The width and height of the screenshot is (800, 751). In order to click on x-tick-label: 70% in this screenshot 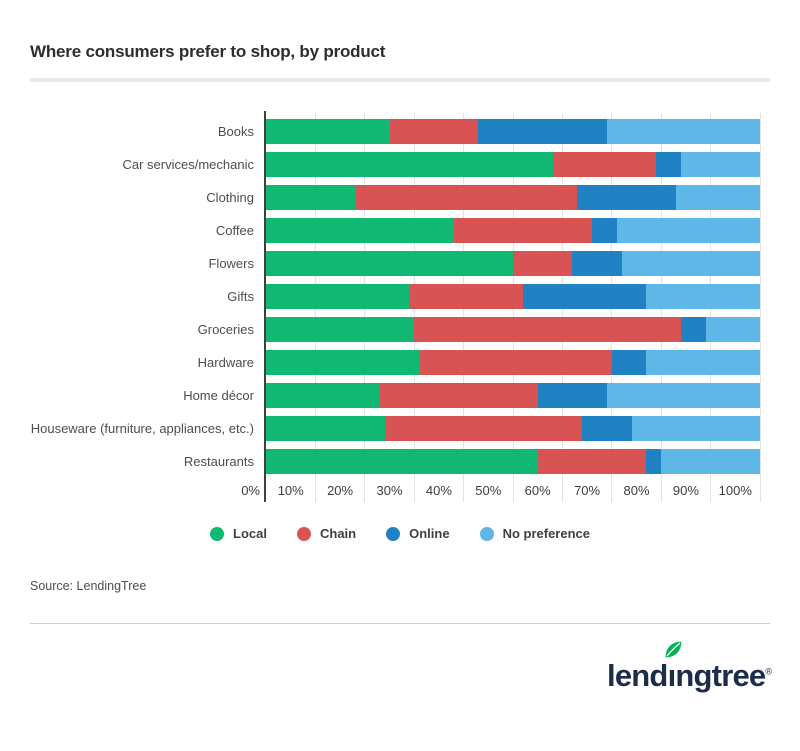, I will do `click(587, 490)`.